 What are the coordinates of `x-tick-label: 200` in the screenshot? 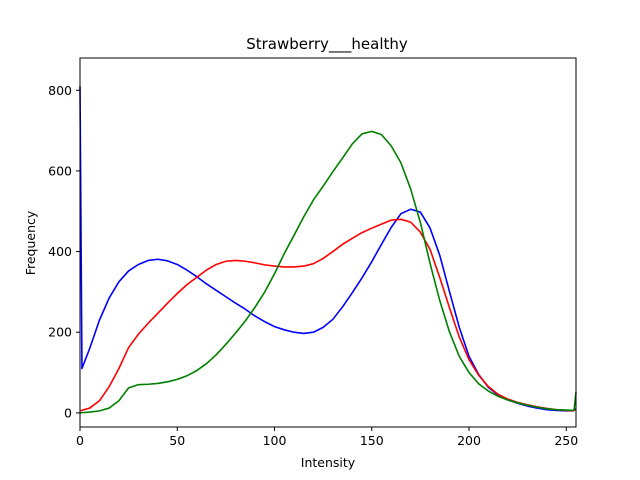 It's located at (469, 440).